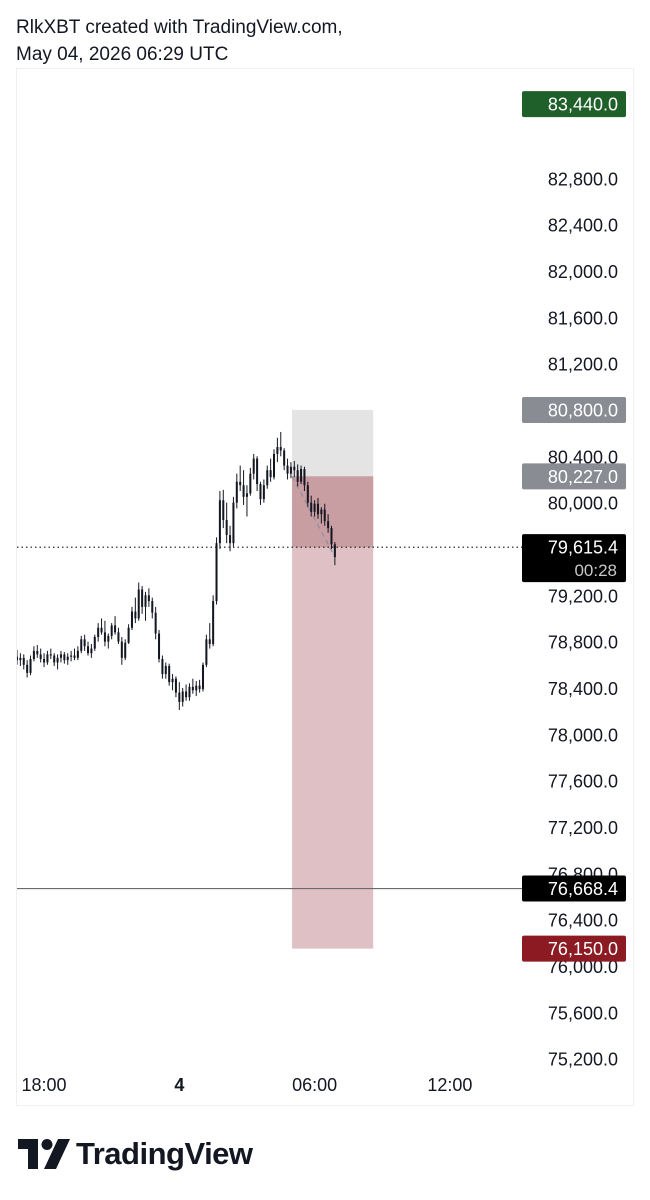 Image resolution: width=650 pixels, height=1200 pixels. What do you see at coordinates (583, 828) in the screenshot?
I see `y-tick-label: 77,200.0` at bounding box center [583, 828].